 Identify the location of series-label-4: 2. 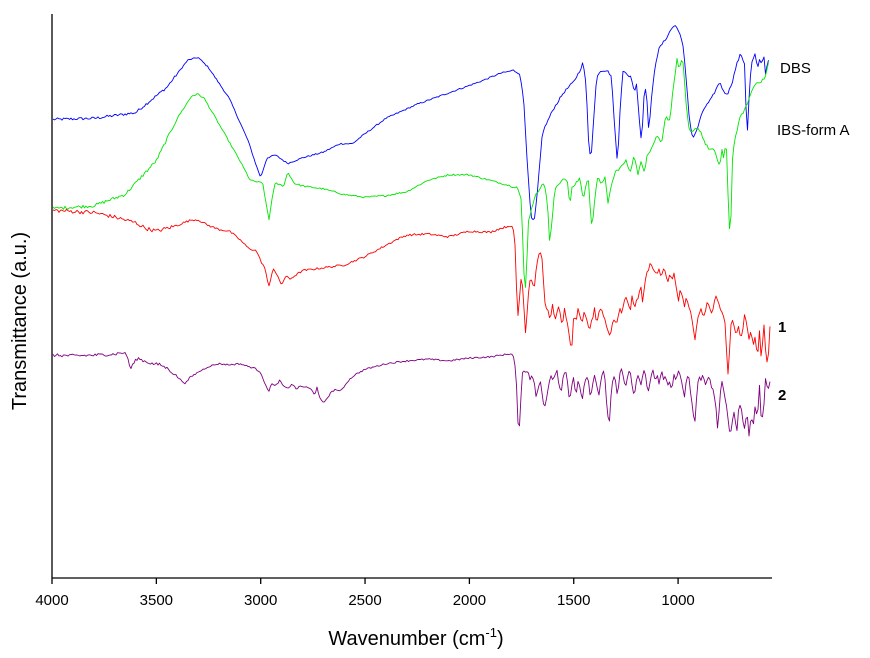
(782, 395).